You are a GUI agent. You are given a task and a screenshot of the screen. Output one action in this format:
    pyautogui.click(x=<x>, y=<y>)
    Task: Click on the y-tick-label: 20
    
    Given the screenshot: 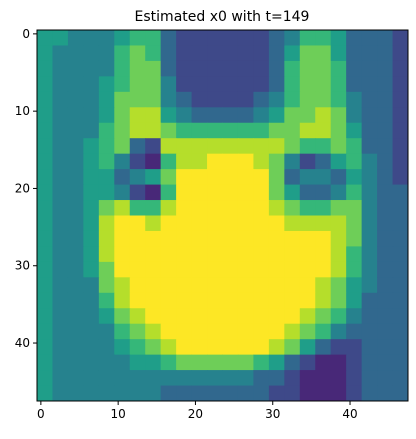 What is the action you would take?
    pyautogui.click(x=22, y=188)
    